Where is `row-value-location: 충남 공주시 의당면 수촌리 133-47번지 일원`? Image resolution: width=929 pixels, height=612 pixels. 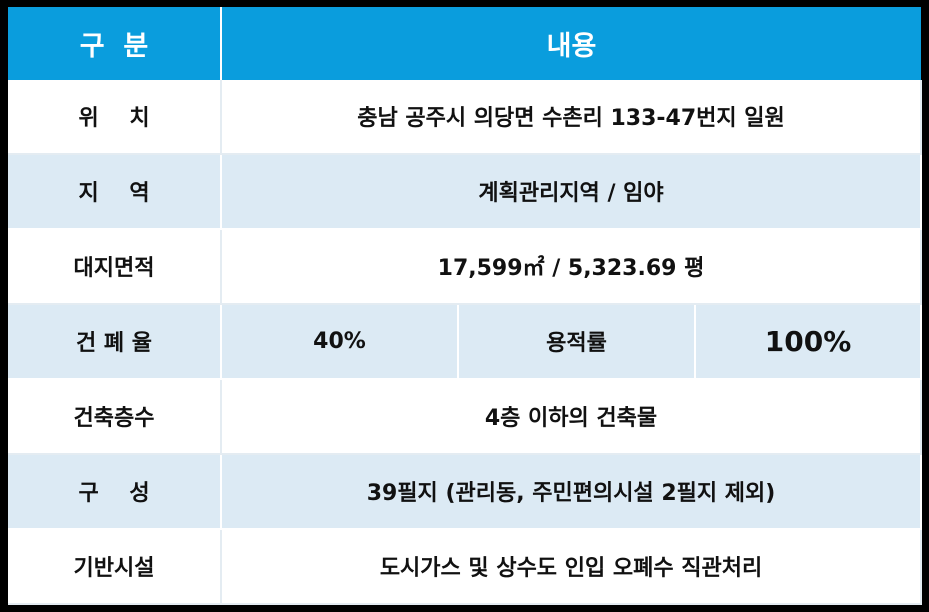 row-value-location: 충남 공주시 의당면 수촌리 133-47번지 일원 is located at coordinates (572, 117).